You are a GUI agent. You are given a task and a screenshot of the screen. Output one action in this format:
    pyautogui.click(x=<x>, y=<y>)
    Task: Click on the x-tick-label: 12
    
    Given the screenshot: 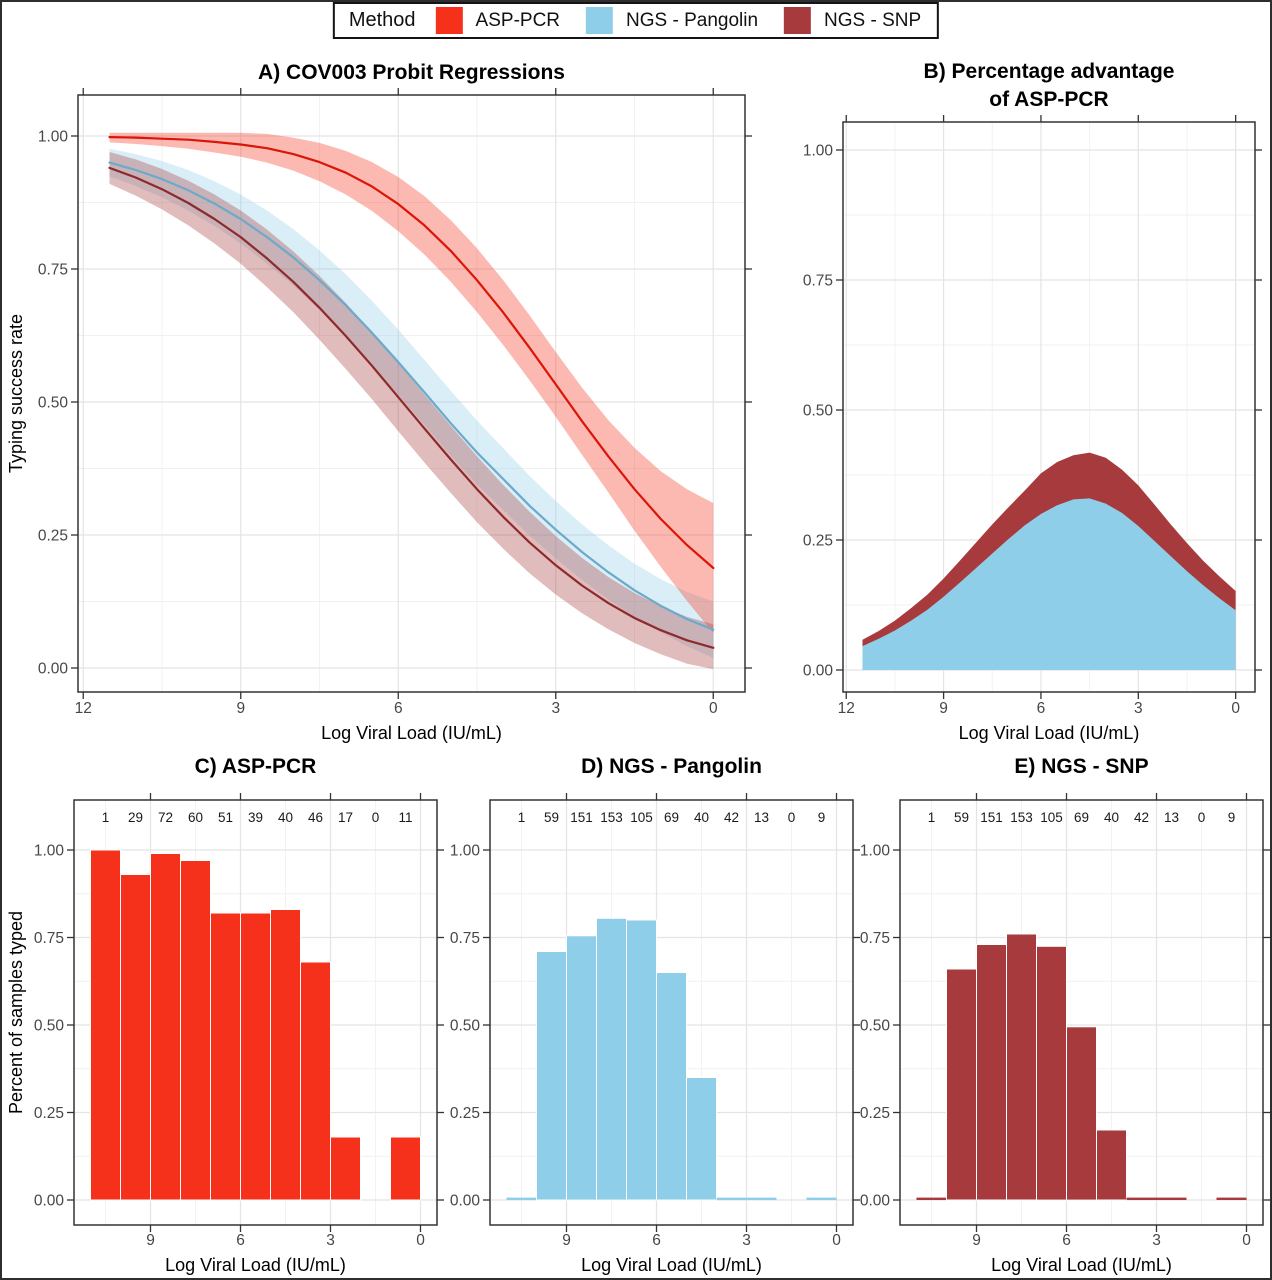 What is the action you would take?
    pyautogui.click(x=846, y=708)
    